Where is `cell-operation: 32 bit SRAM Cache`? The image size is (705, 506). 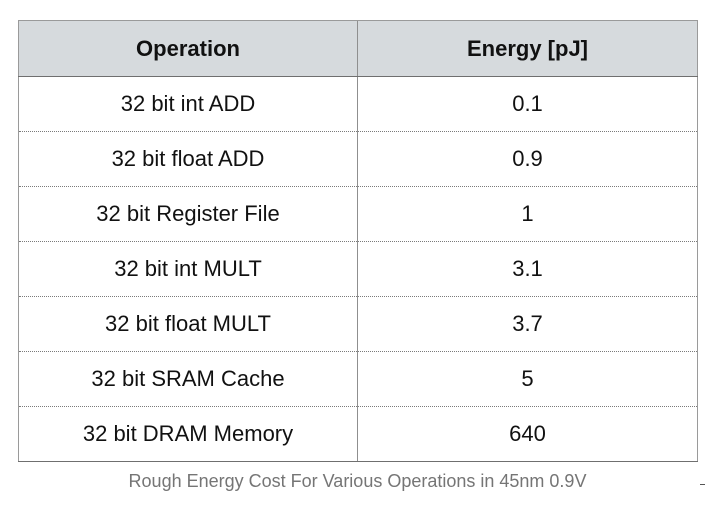
cell-operation: 32 bit SRAM Cache is located at coordinates (188, 379).